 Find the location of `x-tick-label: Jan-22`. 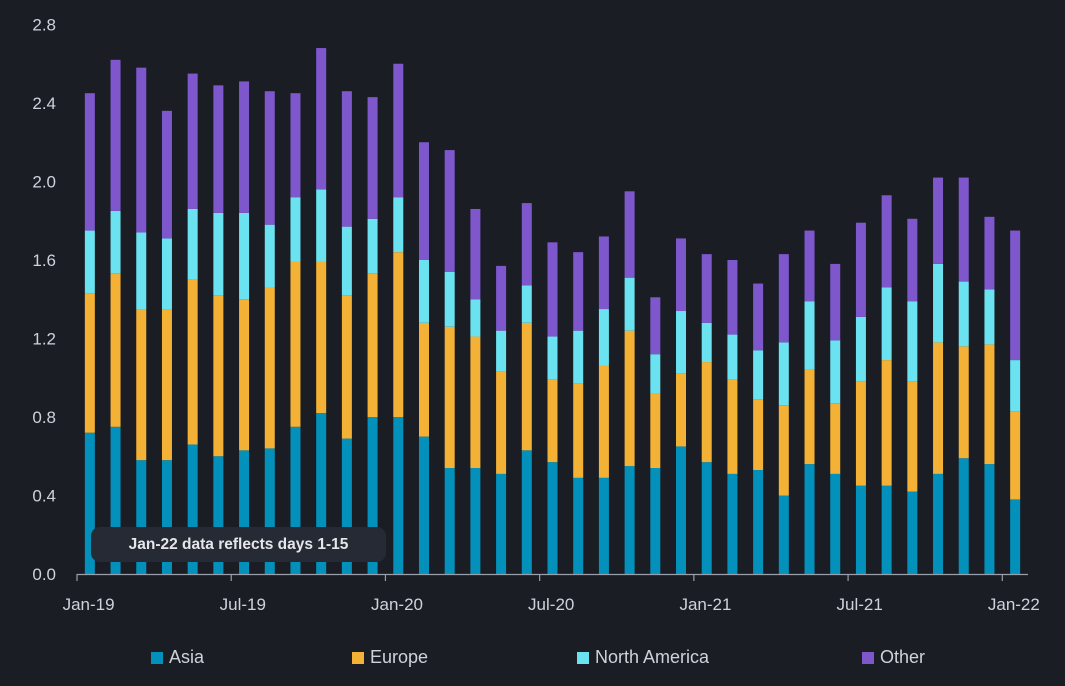

x-tick-label: Jan-22 is located at coordinates (1014, 604).